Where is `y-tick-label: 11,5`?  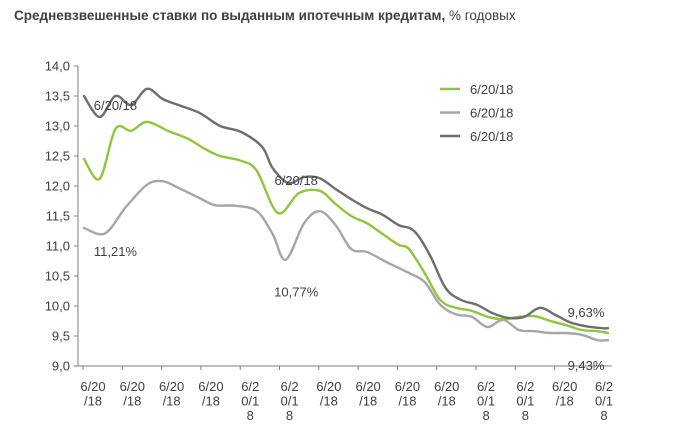 y-tick-label: 11,5 is located at coordinates (58, 216).